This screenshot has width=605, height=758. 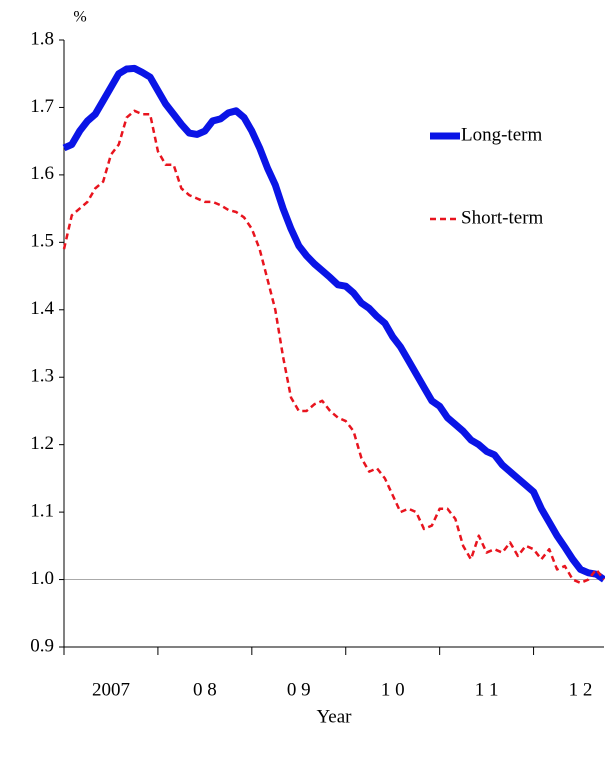 What do you see at coordinates (205, 689) in the screenshot?
I see `x-tick-label: 0 8` at bounding box center [205, 689].